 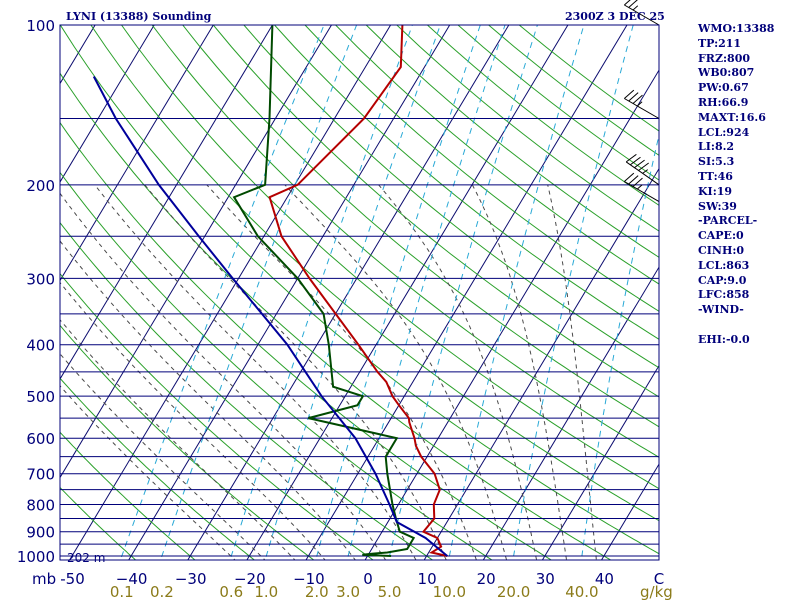 I want to click on temperature-tick-label: −30, so click(x=191, y=579).